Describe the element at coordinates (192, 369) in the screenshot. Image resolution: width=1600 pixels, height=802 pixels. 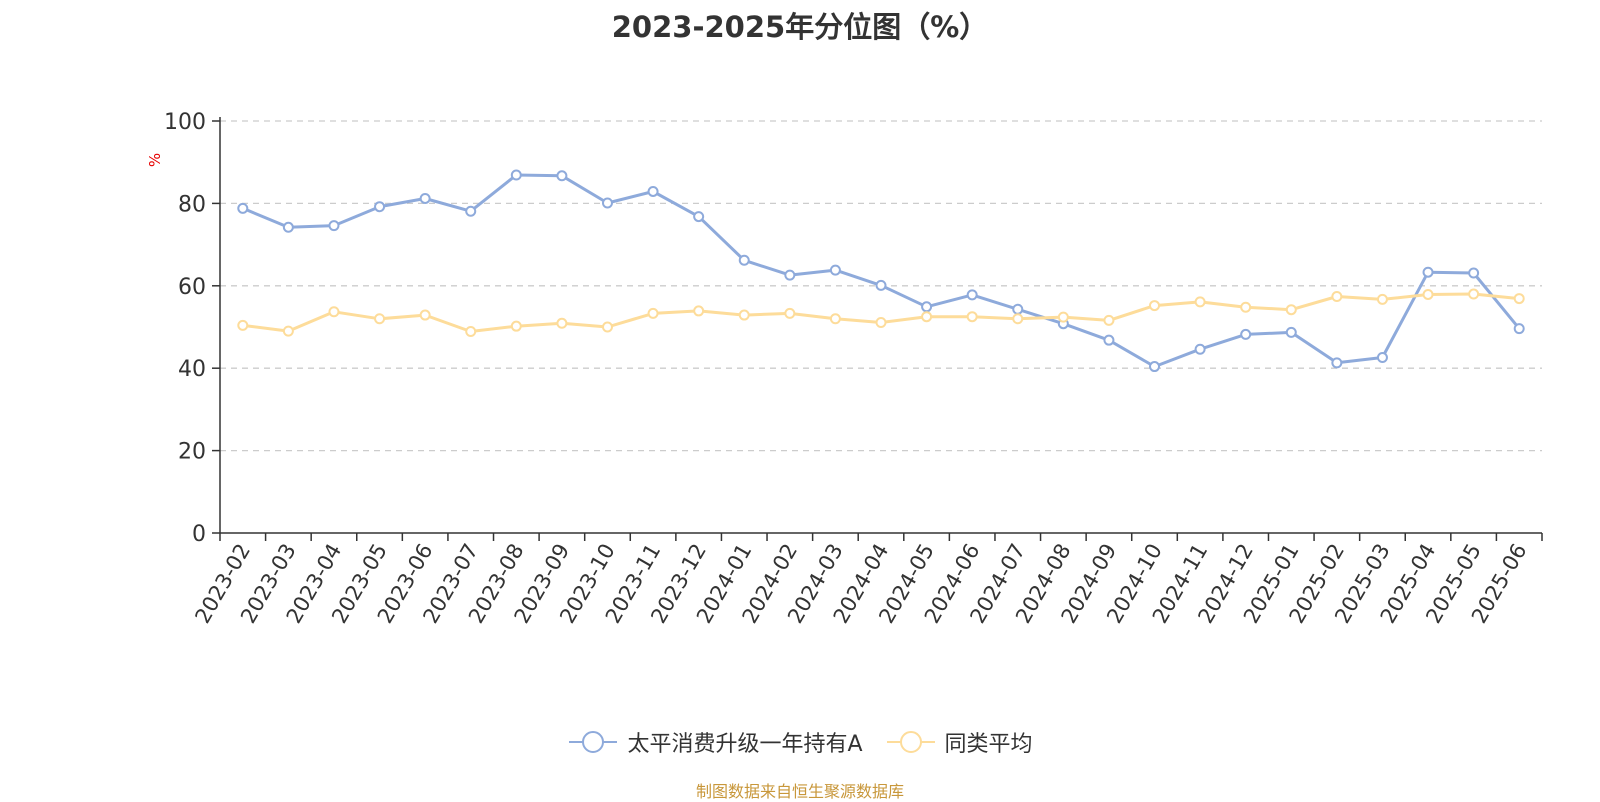
I see `y-tick-label: 40` at that location.